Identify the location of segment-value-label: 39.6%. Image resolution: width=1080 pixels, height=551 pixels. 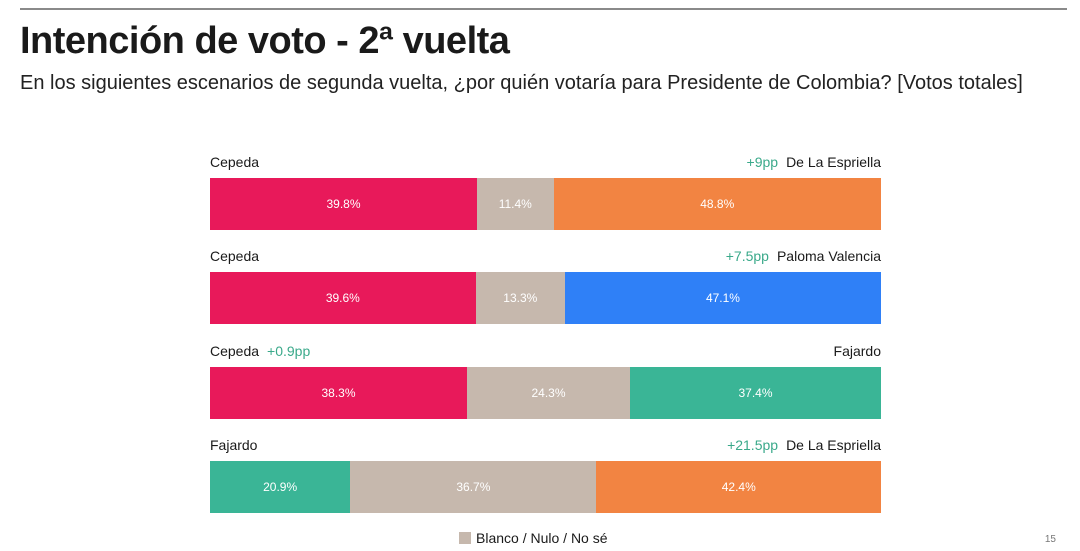
(342, 298).